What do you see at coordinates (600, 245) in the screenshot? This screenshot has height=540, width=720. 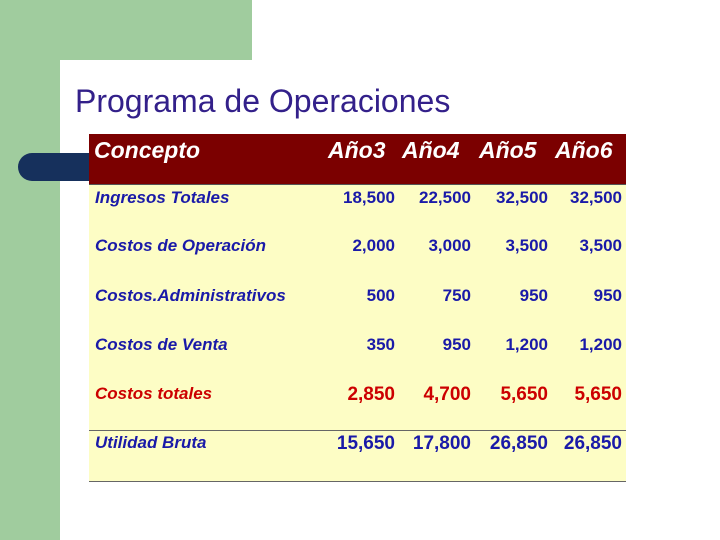 I see `cell-year-6: 3,500` at bounding box center [600, 245].